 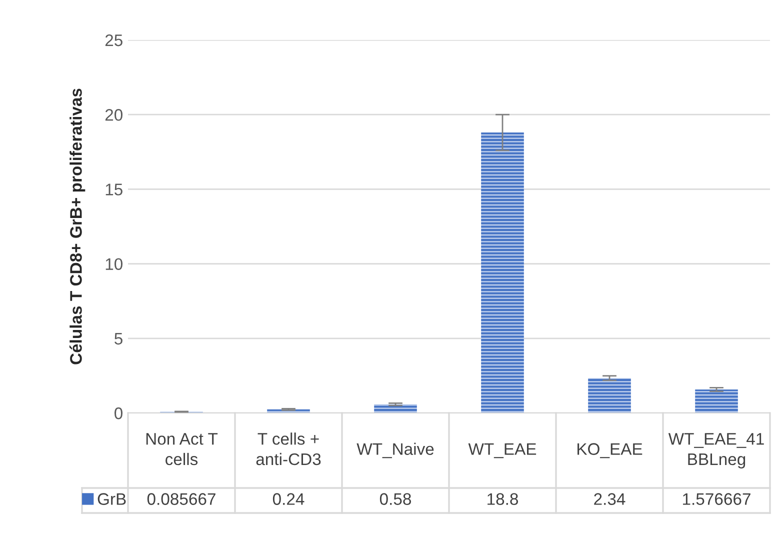 What do you see at coordinates (502, 450) in the screenshot?
I see `x-tick-label: WT_EAE` at bounding box center [502, 450].